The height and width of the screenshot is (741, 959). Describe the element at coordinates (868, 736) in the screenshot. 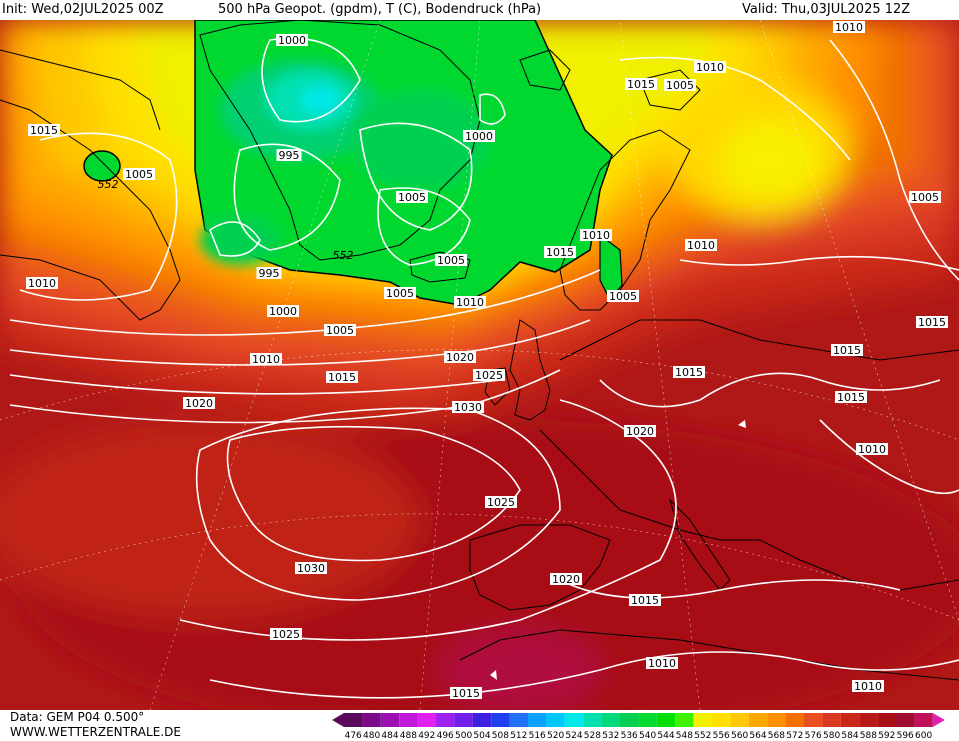

I see `legend-tick-label: 588` at that location.